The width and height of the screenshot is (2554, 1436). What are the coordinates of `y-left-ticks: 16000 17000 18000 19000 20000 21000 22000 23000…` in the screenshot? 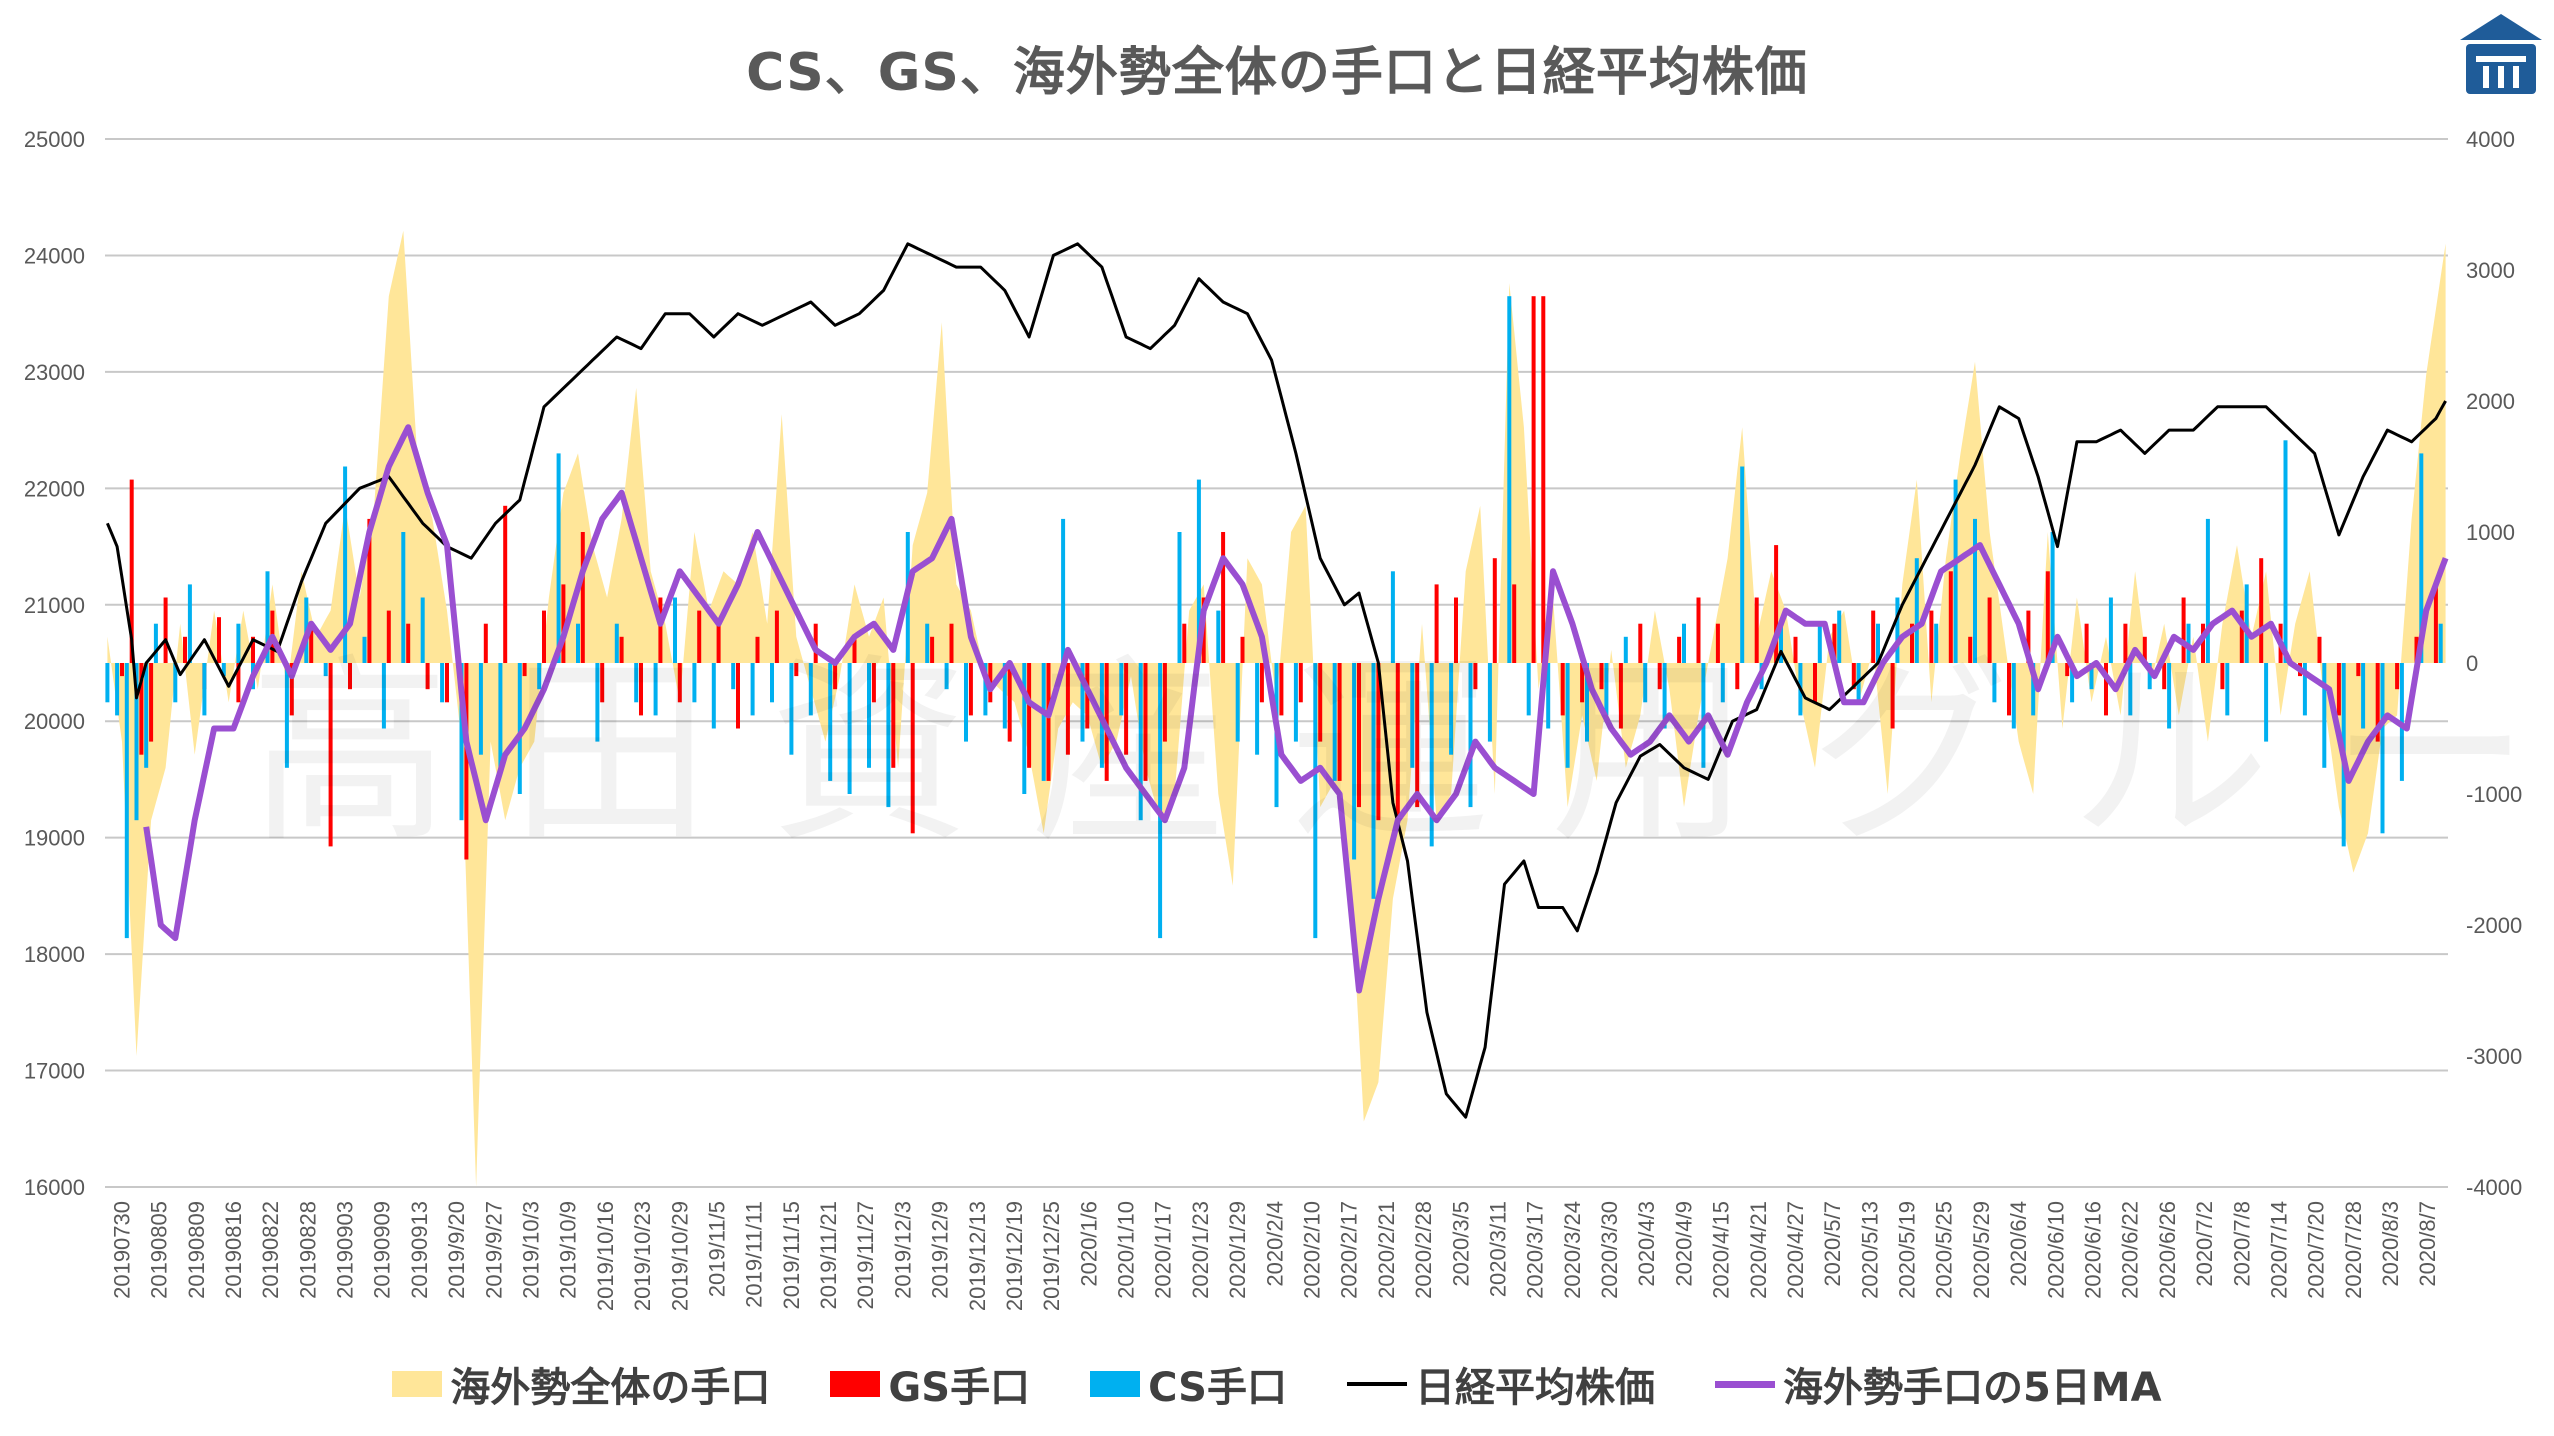 It's located at (54, 663).